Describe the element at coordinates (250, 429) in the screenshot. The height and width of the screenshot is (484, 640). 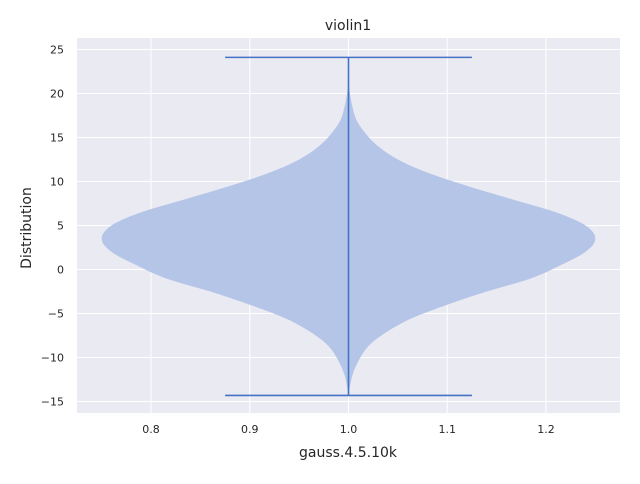
I see `x-tick-label: 0.9` at that location.